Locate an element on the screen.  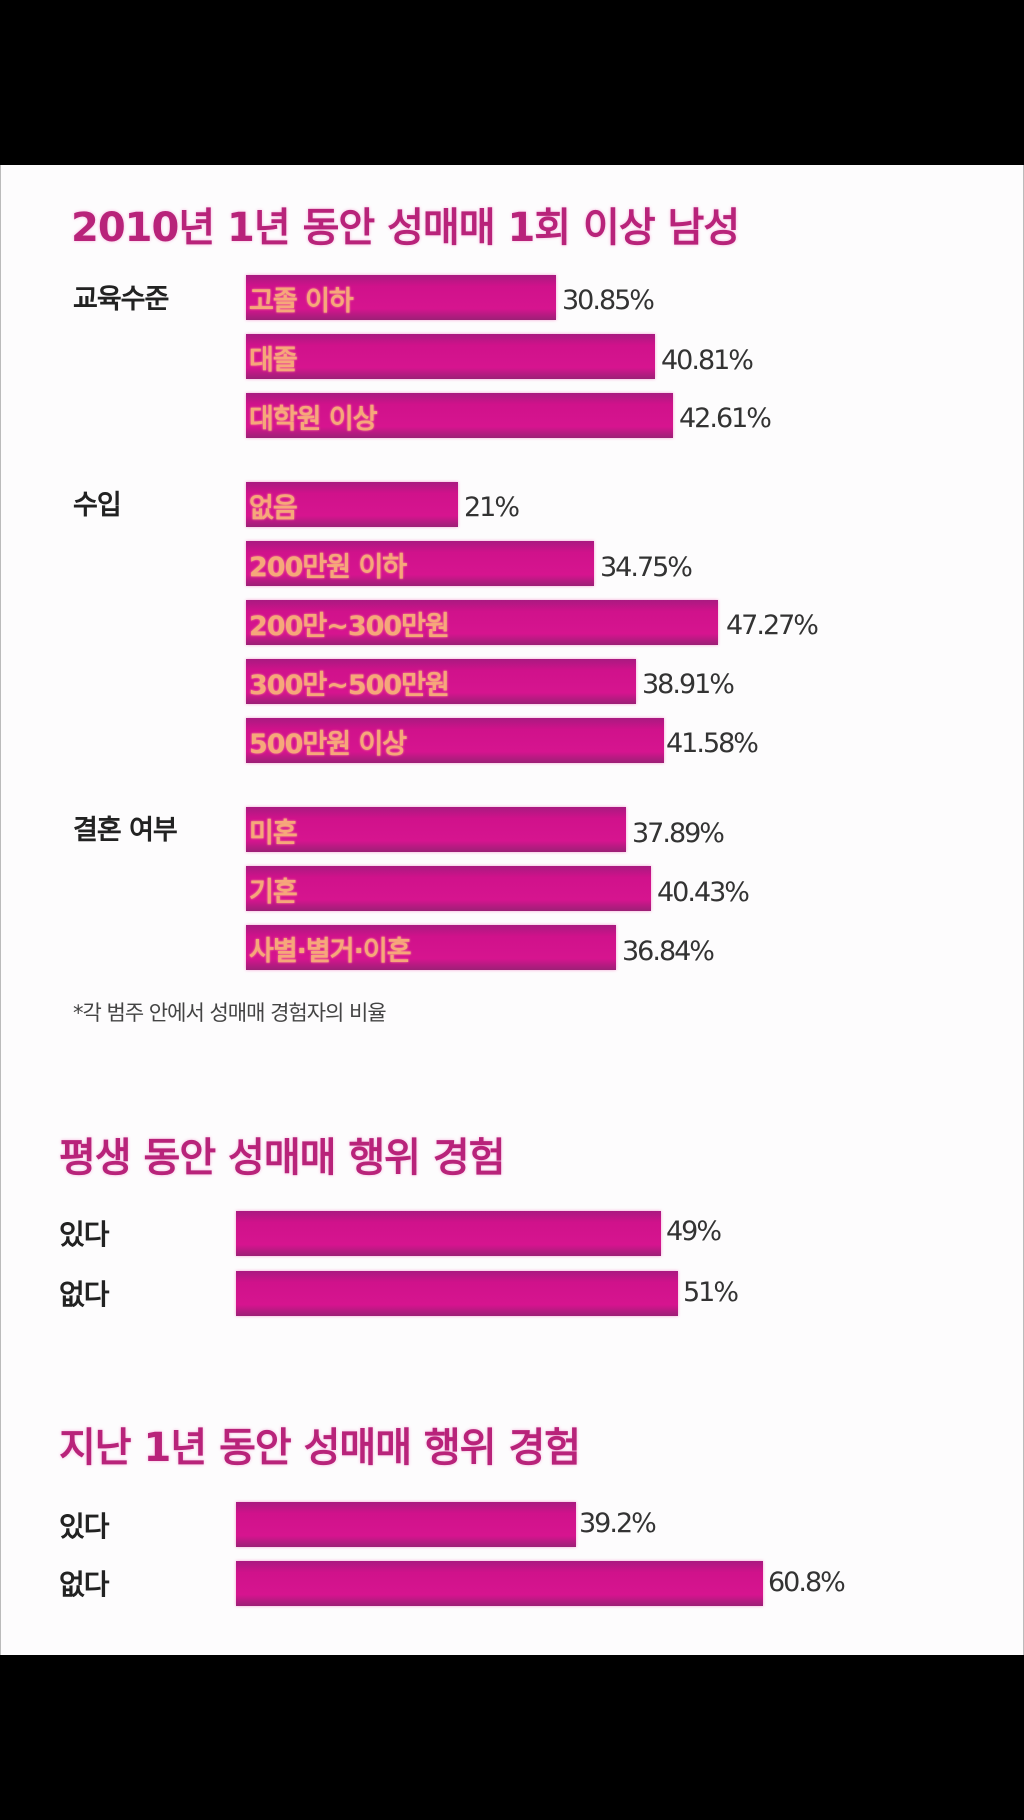
bar-education-graduate: 대학원 이상 is located at coordinates (459, 415).